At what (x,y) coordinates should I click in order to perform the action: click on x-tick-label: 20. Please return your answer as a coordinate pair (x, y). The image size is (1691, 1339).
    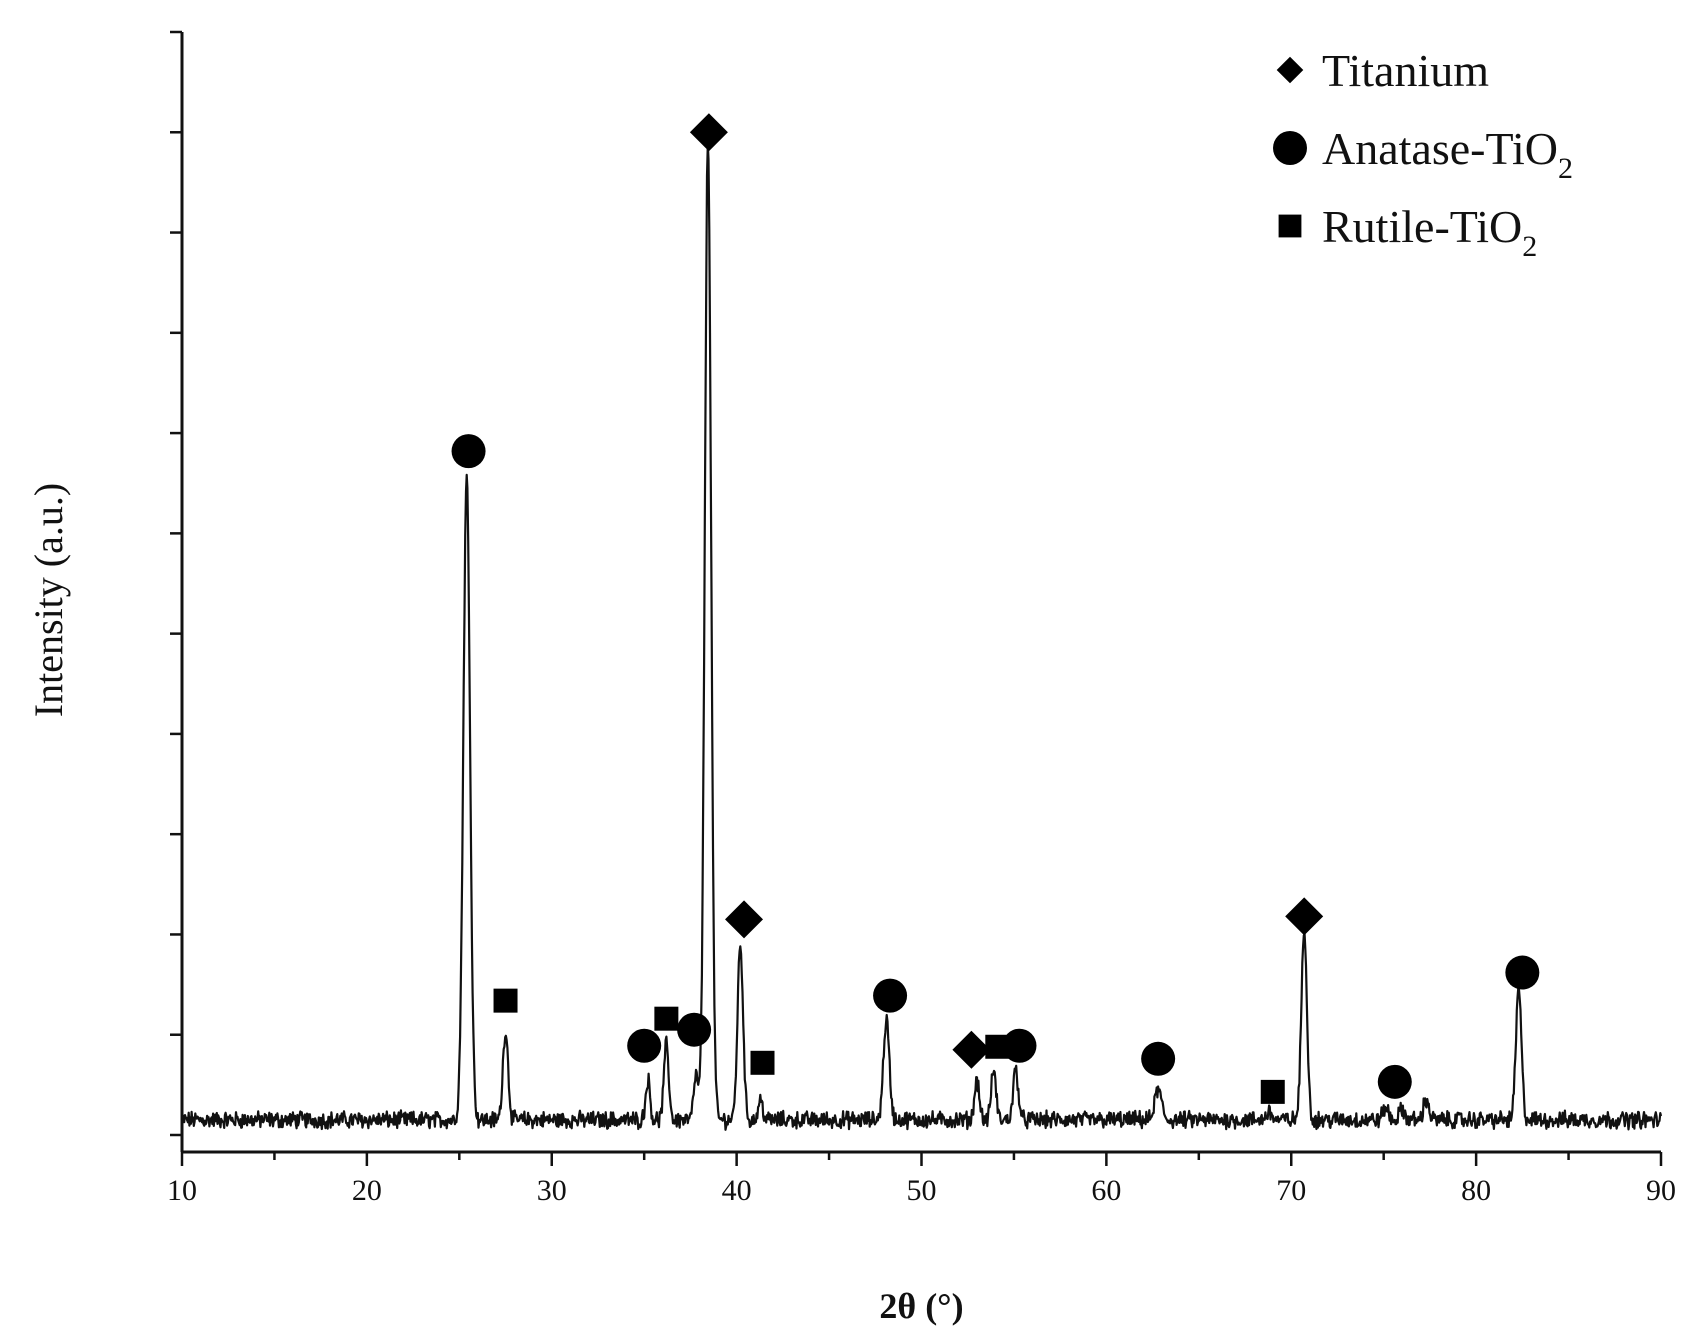
    Looking at the image, I should click on (367, 1190).